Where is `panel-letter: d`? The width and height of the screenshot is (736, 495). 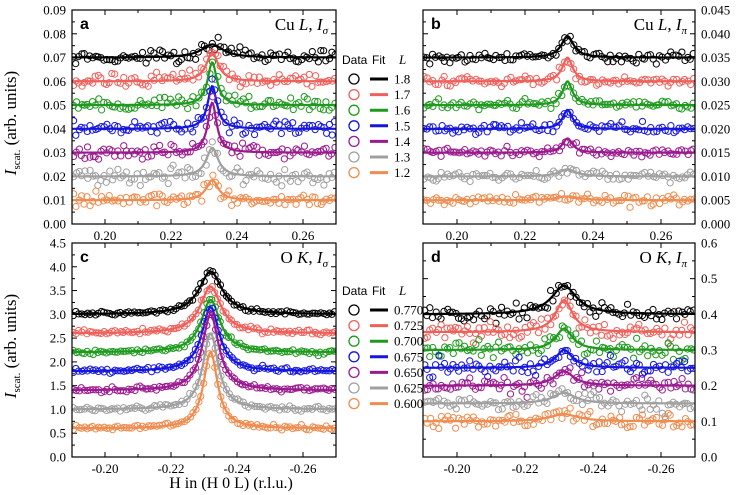 panel-letter: d is located at coordinates (436, 257).